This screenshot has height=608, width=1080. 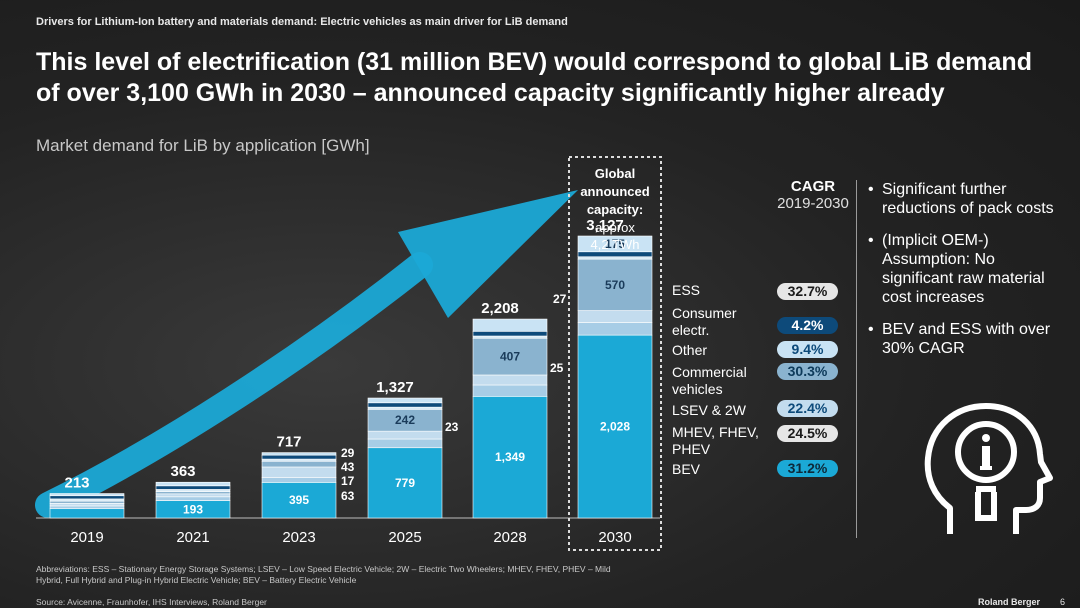 What do you see at coordinates (76, 483) in the screenshot?
I see `total-label: 213` at bounding box center [76, 483].